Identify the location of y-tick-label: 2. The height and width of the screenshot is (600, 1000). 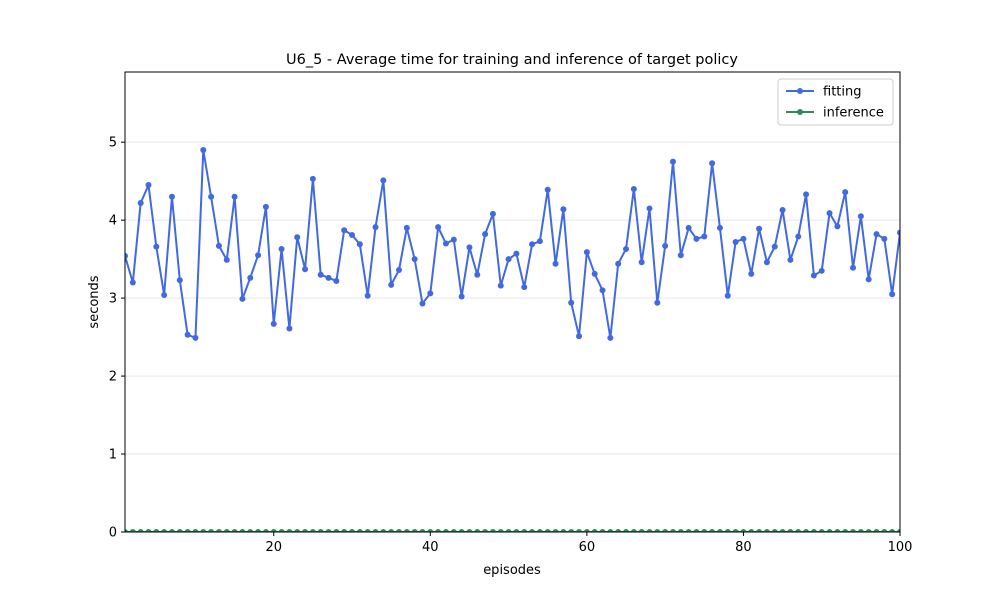
(113, 377).